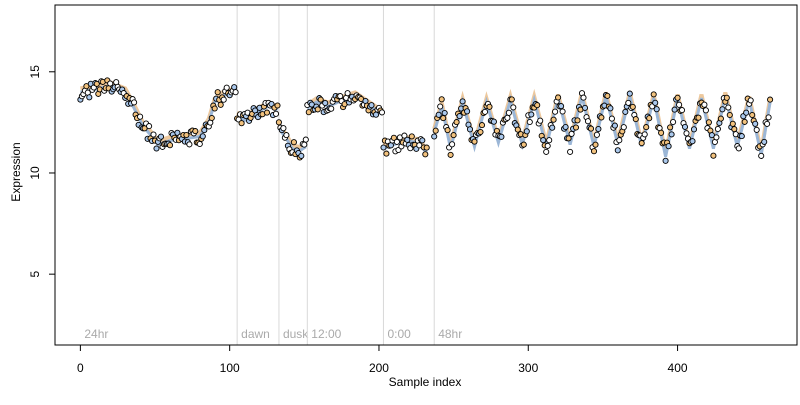 Image resolution: width=800 pixels, height=405 pixels. I want to click on fit-line, so click(602, 126).